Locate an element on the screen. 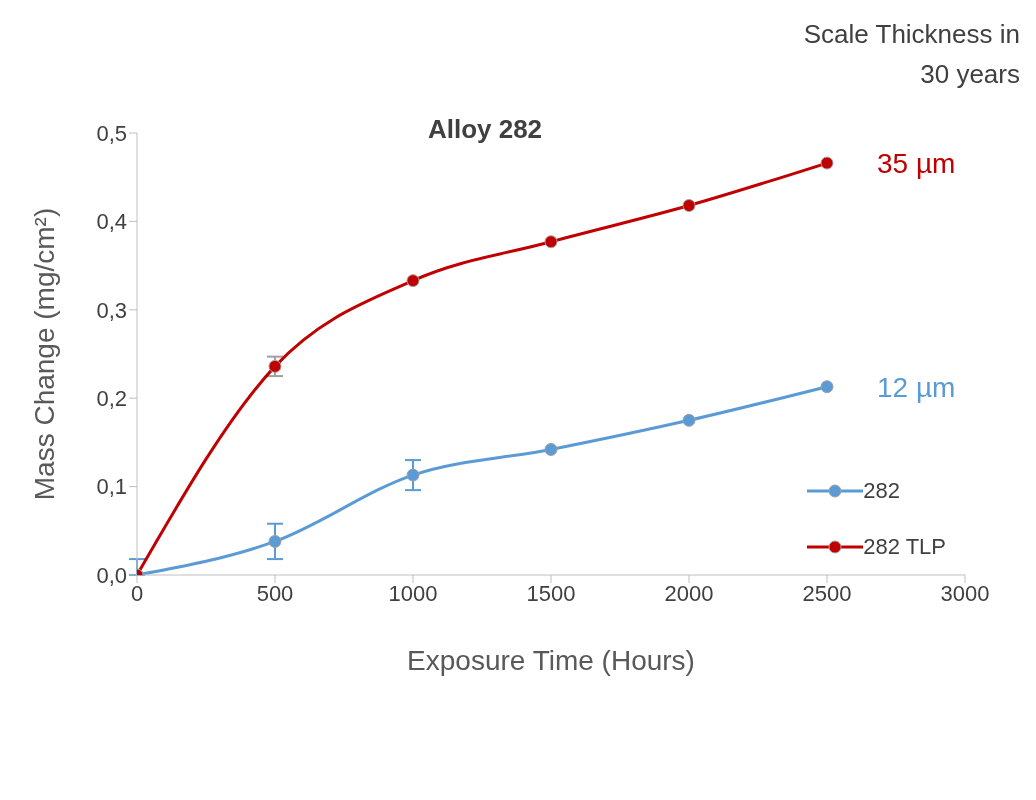  x-tick-label: 2500 is located at coordinates (827, 593).